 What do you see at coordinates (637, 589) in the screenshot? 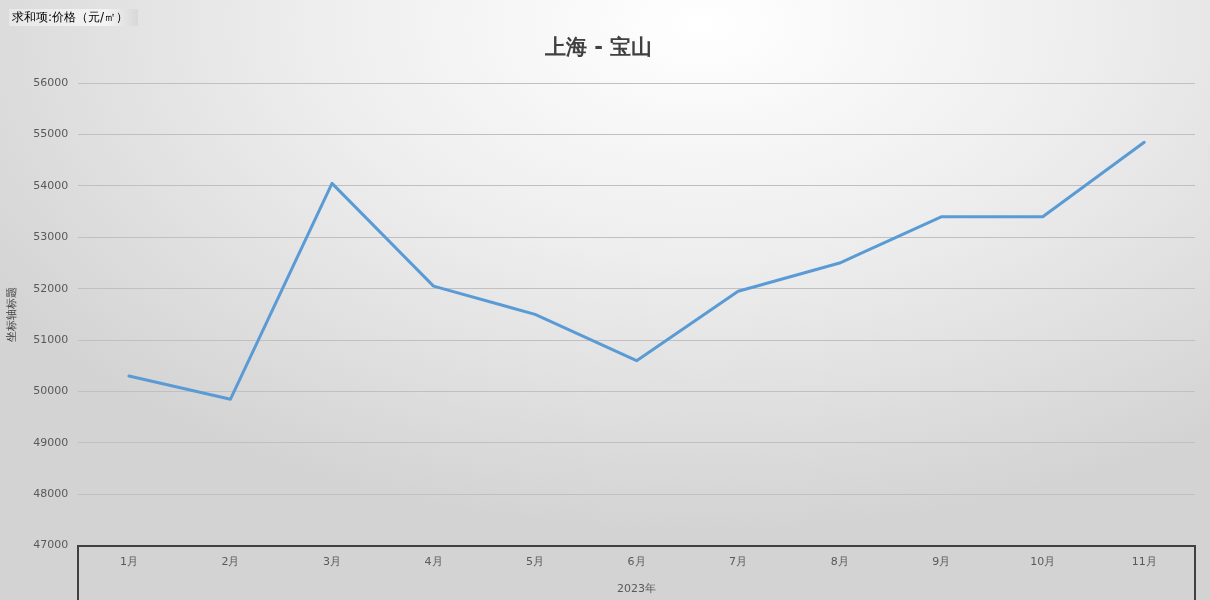
I see `x-axis-title: 2023年` at bounding box center [637, 589].